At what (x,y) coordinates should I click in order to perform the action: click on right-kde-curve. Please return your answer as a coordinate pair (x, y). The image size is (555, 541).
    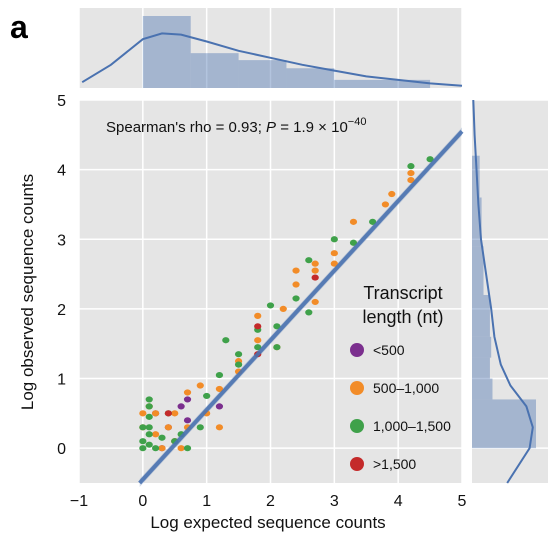
    Looking at the image, I should click on (503, 291).